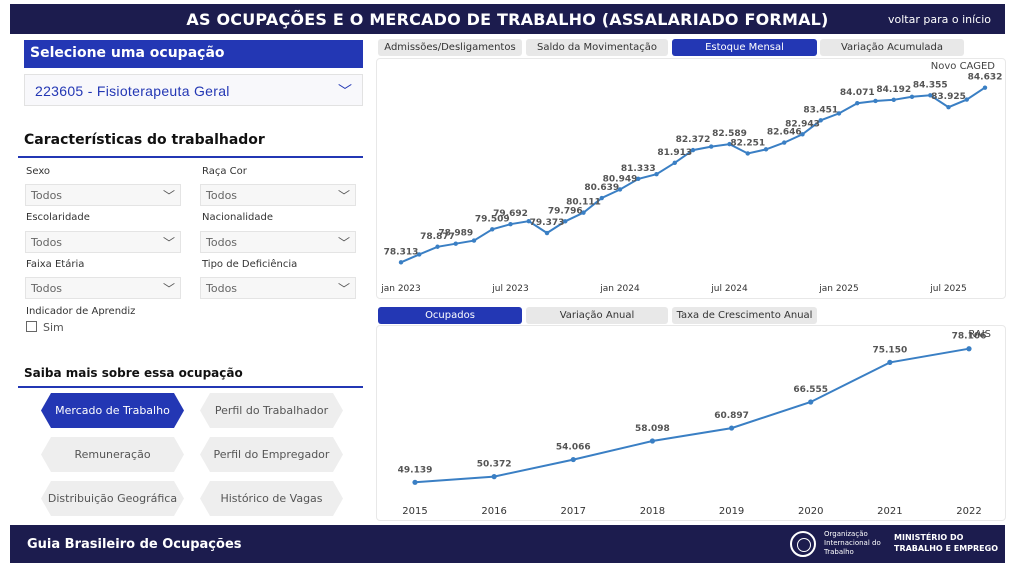 The height and width of the screenshot is (565, 1024). I want to click on data-label: 80.639, so click(601, 188).